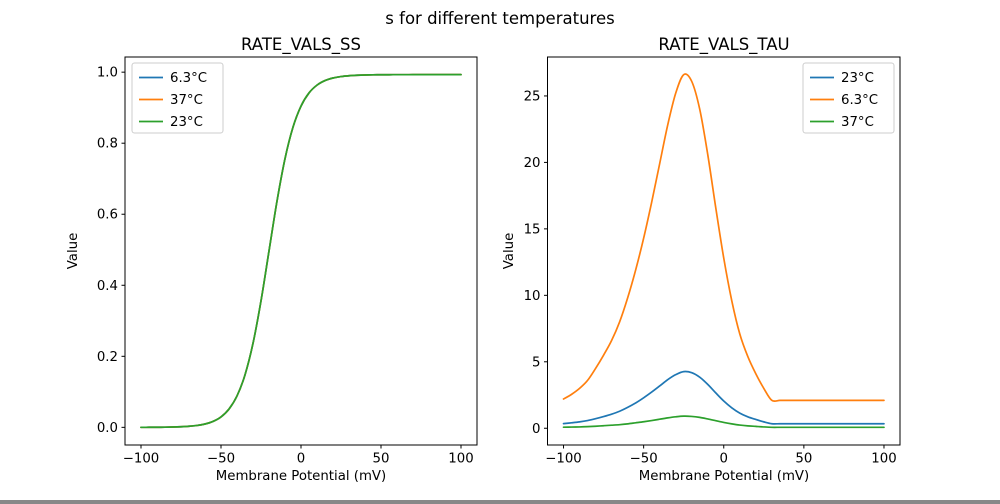  I want to click on y-tick-label: 1.0, so click(107, 73).